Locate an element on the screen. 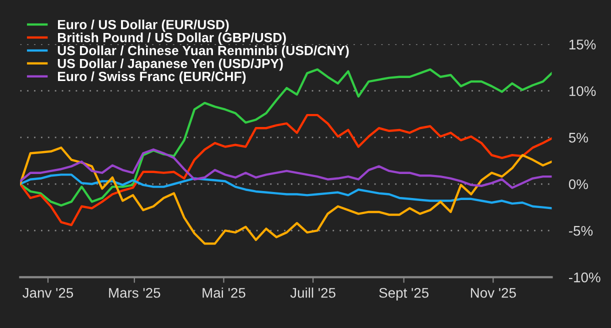  x-tick-label: Janv '25 is located at coordinates (48, 293).